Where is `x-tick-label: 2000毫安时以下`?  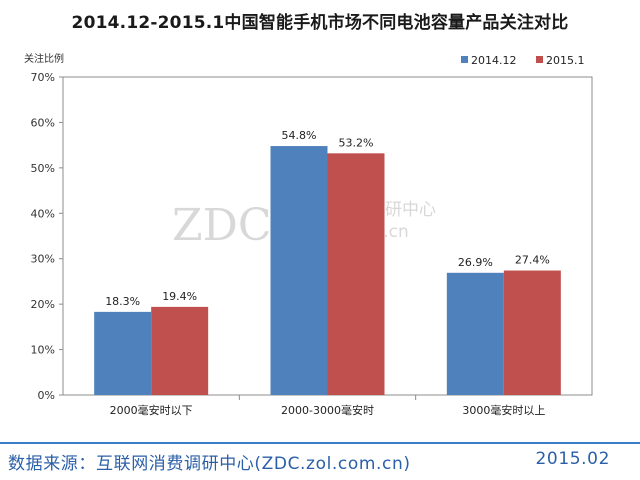 x-tick-label: 2000毫安时以下 is located at coordinates (151, 410).